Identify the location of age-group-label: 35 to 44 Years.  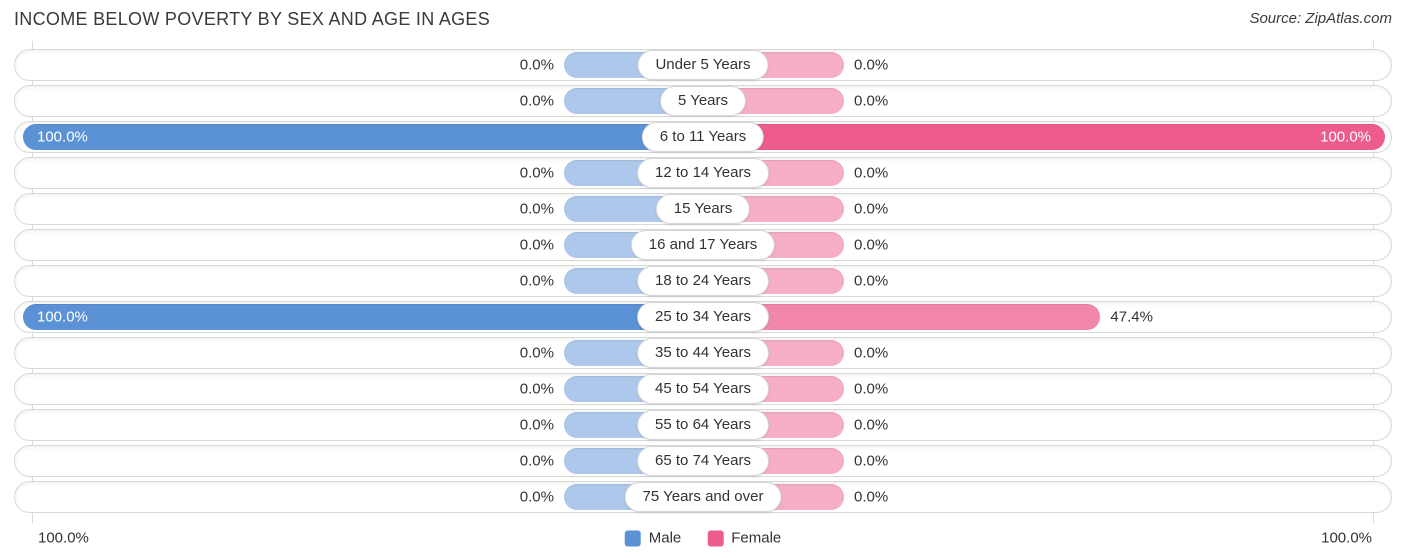
(703, 353).